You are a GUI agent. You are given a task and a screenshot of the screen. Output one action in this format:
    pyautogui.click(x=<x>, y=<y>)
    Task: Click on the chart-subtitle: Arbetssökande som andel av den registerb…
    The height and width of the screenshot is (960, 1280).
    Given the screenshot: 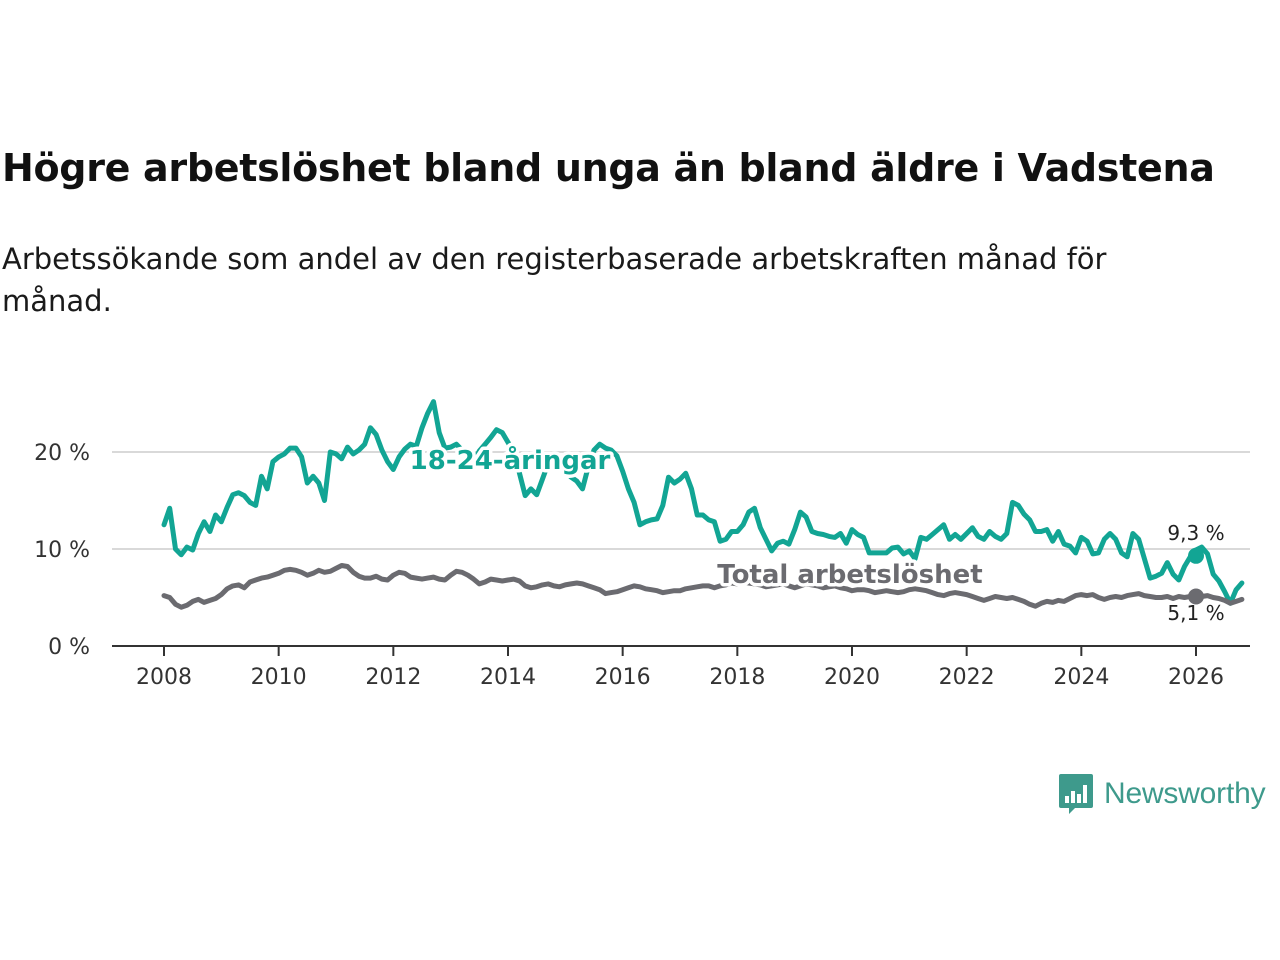 What is the action you would take?
    pyautogui.click(x=554, y=280)
    